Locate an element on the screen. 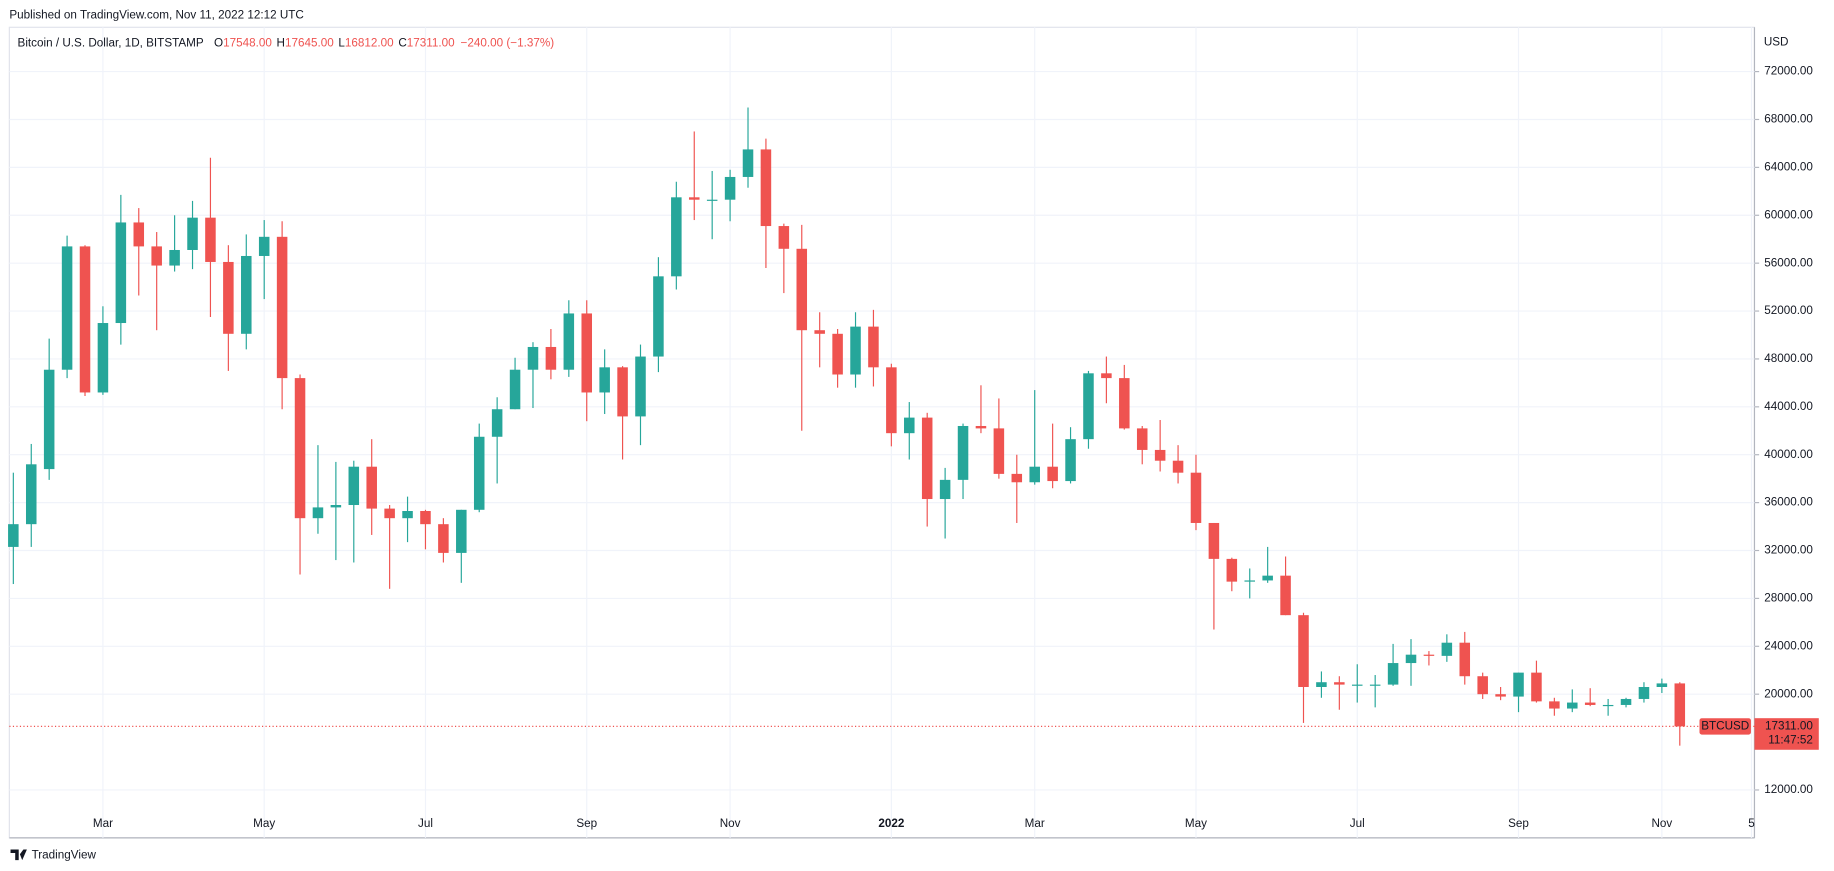 This screenshot has width=1834, height=871. ohlc-key: C is located at coordinates (402, 43).